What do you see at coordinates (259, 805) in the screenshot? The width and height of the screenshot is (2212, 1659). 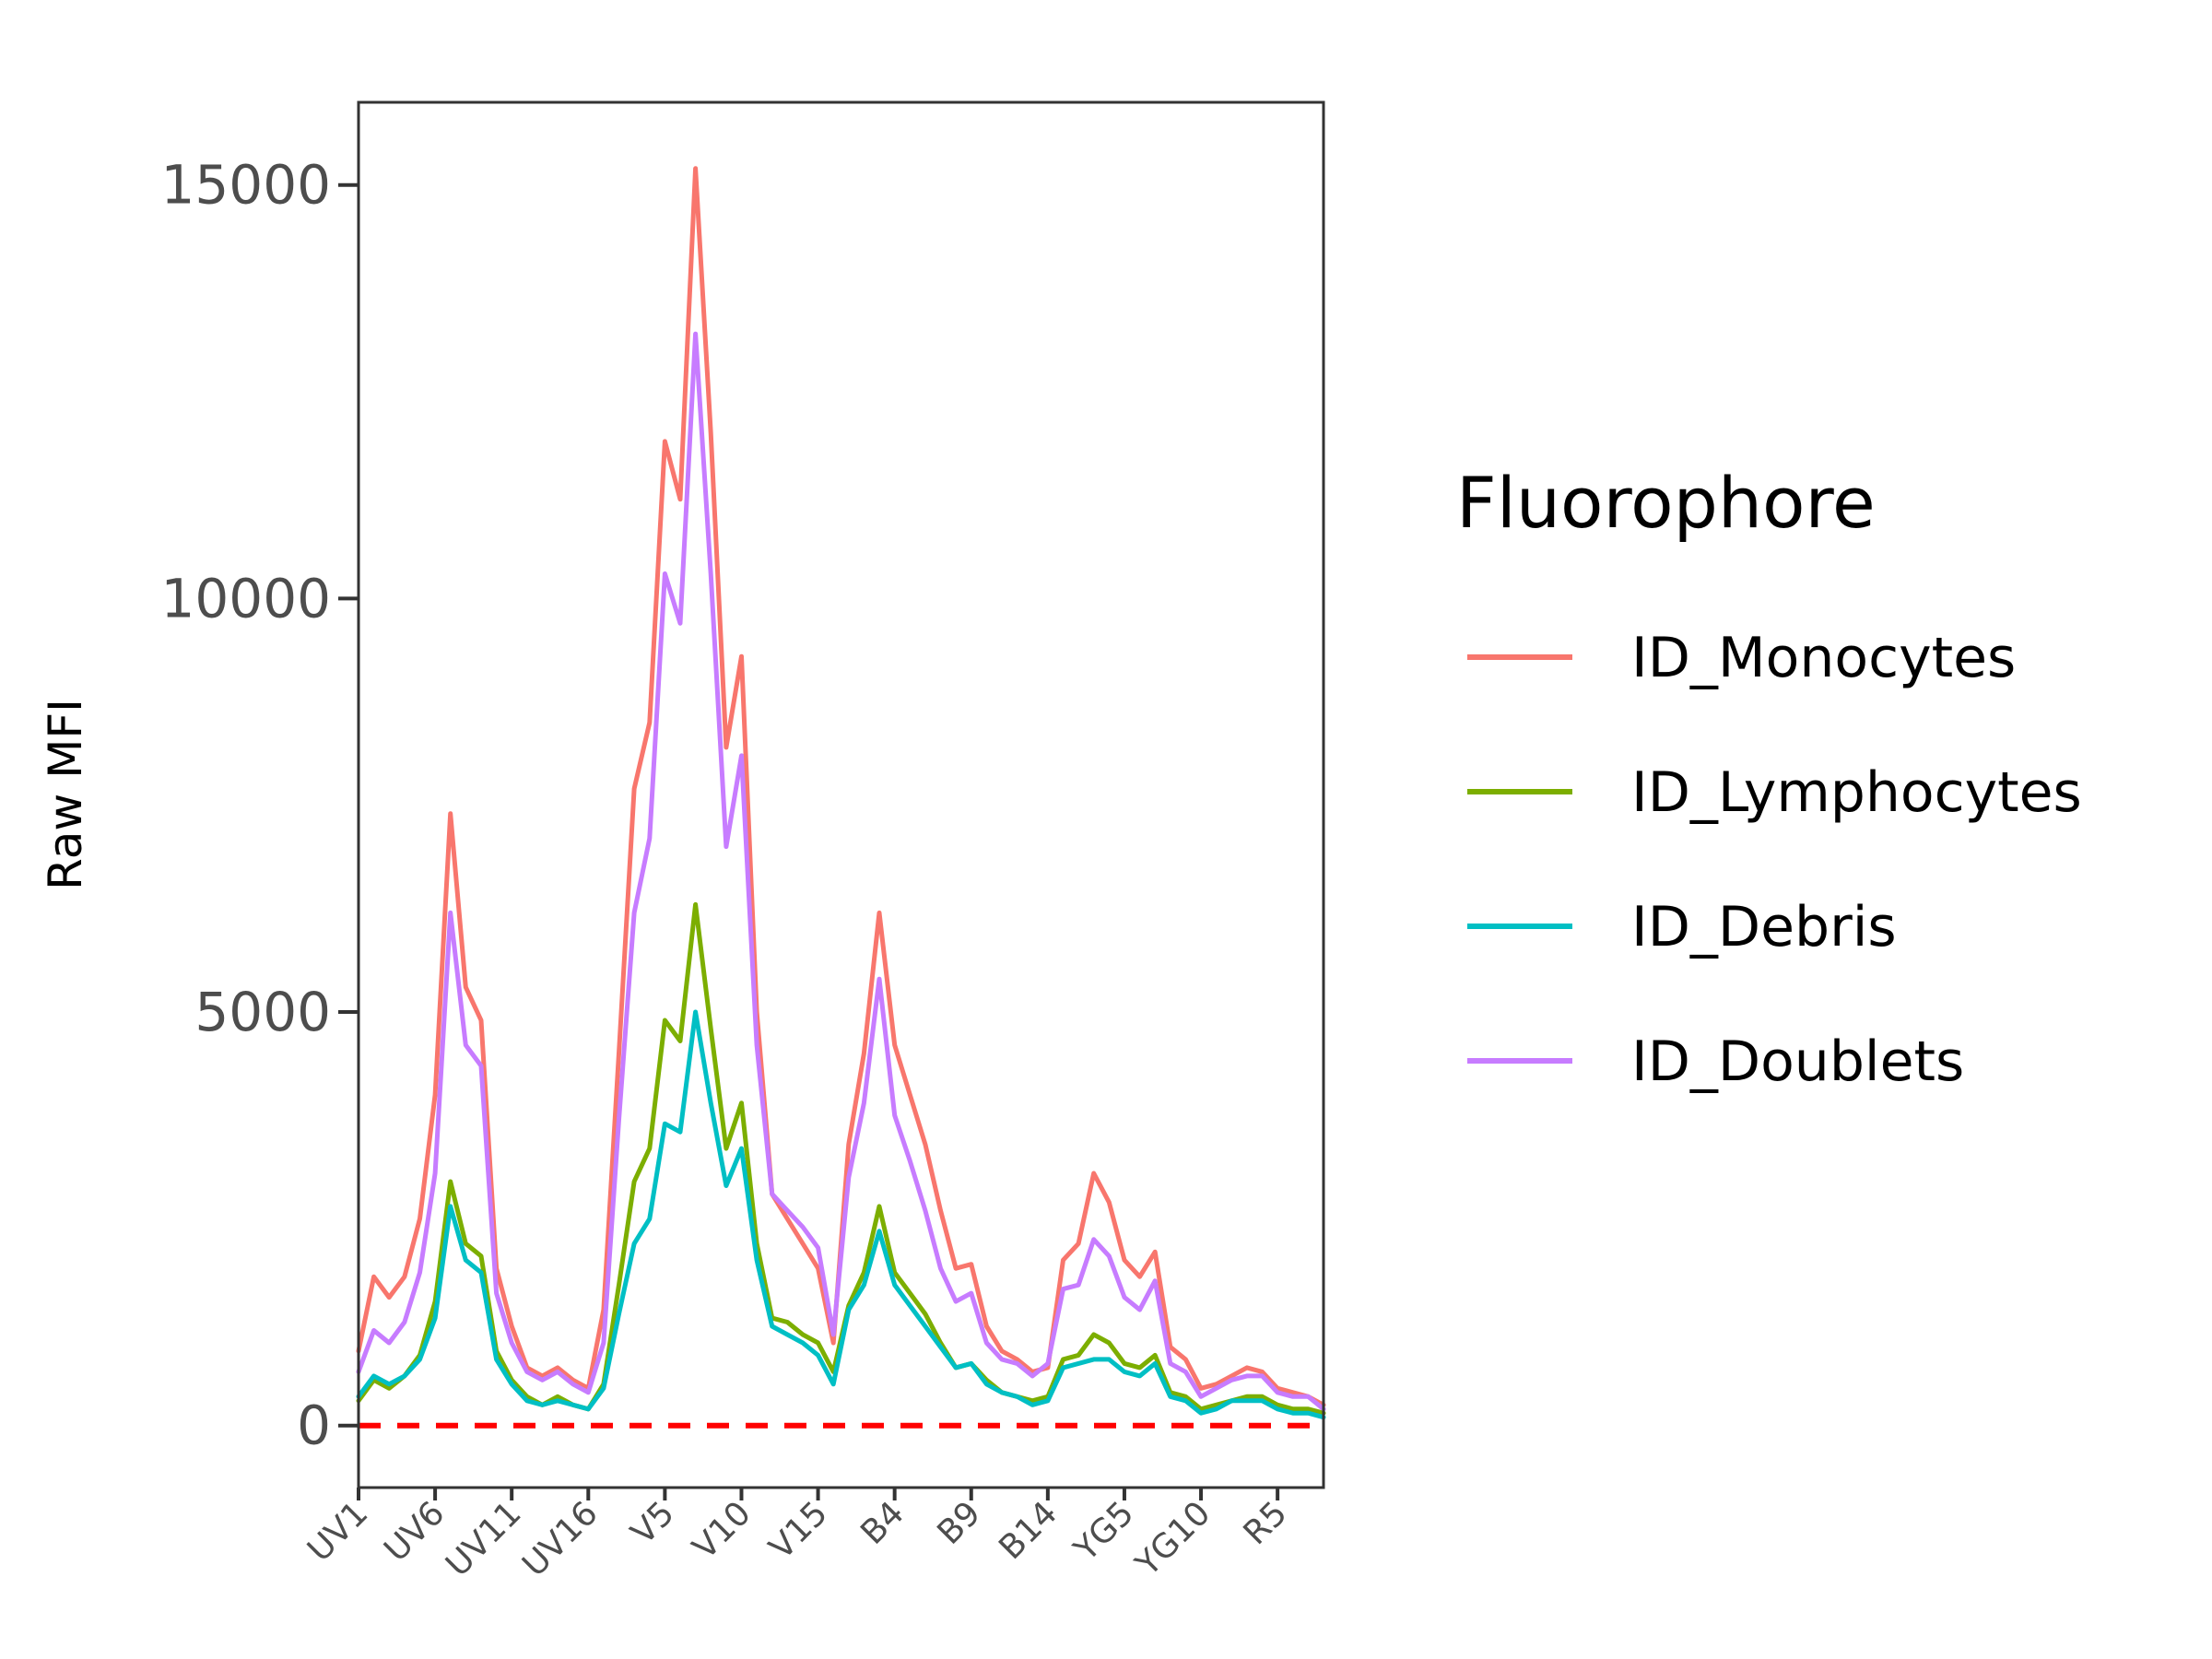 I see `y-axis: 0 5000 10000 15000` at bounding box center [259, 805].